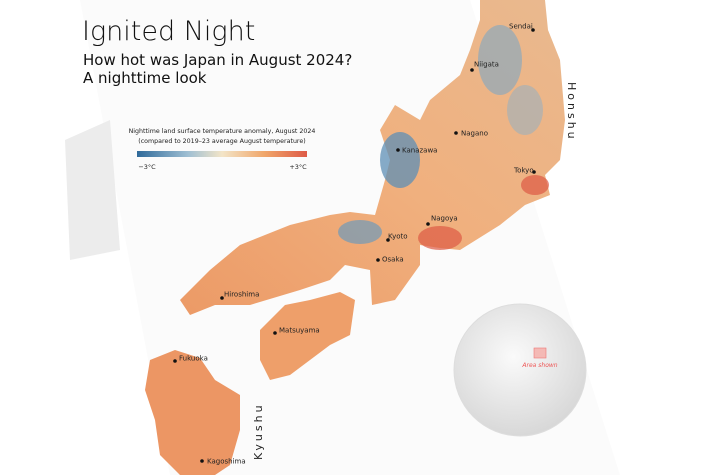 This screenshot has height=475, width=726. I want to click on shikoku, so click(307, 336).